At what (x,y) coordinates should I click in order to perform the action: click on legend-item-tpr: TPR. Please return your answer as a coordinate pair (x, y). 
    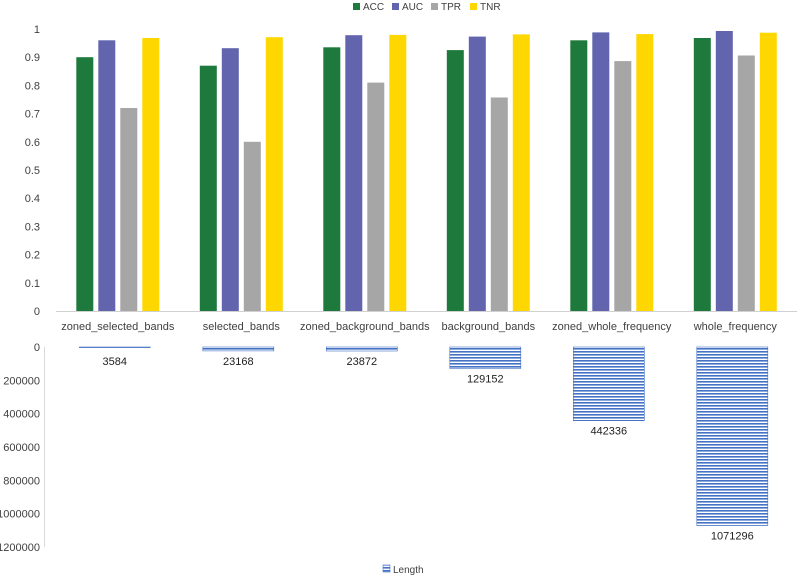
    Looking at the image, I should click on (446, 7).